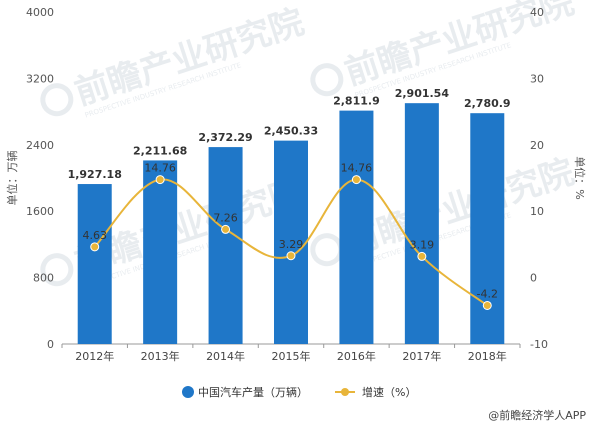  I want to click on line-value-label: 3.19, so click(422, 244).